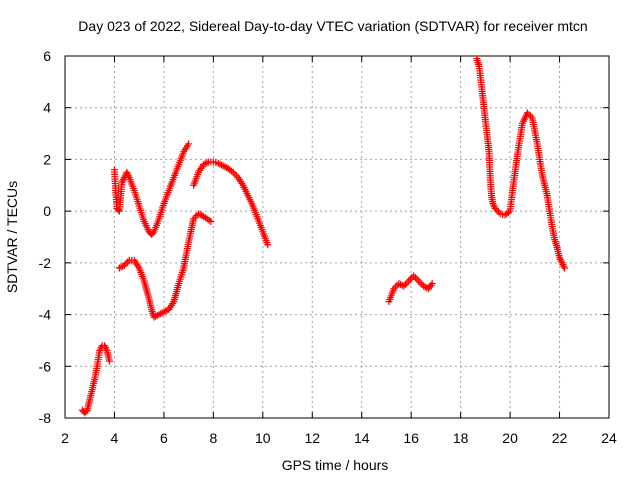 This screenshot has height=480, width=640. Describe the element at coordinates (115, 438) in the screenshot. I see `x-tick-label: 4` at that location.